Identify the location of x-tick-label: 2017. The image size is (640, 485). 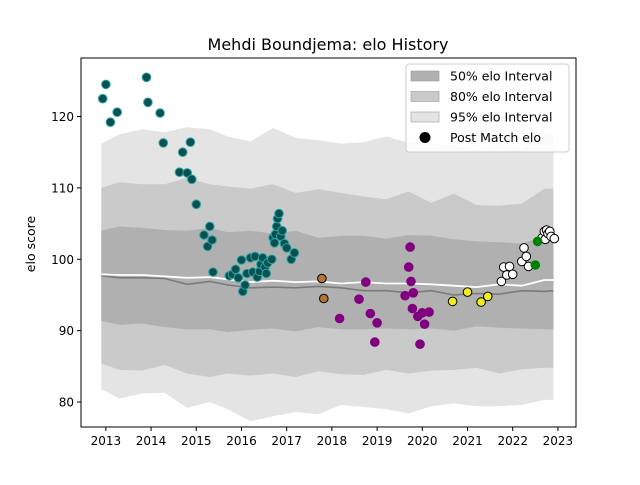
(286, 441).